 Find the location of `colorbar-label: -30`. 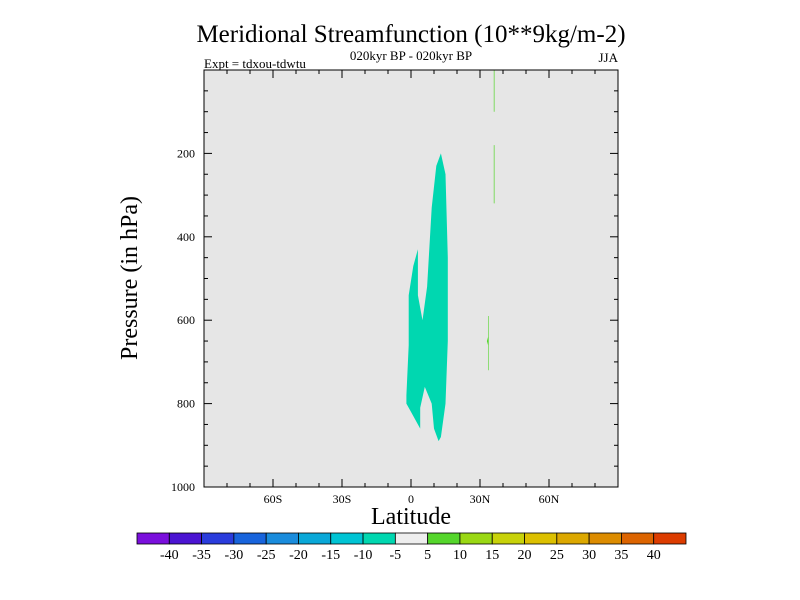

colorbar-label: -30 is located at coordinates (234, 555).